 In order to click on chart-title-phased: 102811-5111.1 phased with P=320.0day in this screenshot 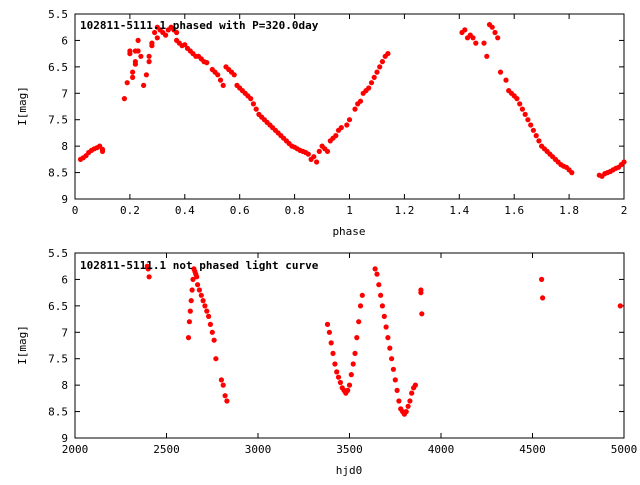, I will do `click(199, 25)`.